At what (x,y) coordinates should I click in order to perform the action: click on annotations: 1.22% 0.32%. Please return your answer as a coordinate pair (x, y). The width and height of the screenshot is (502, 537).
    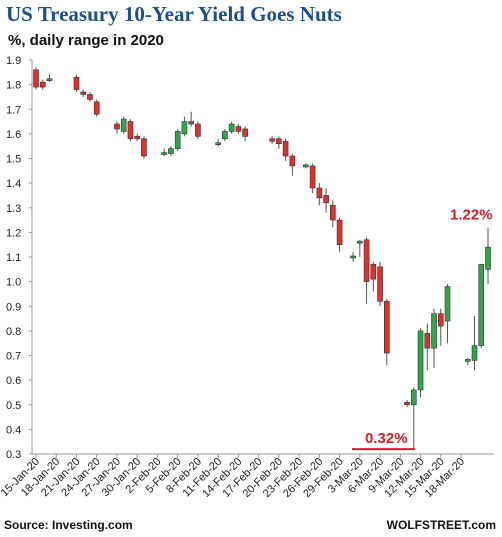
    Looking at the image, I should click on (422, 328).